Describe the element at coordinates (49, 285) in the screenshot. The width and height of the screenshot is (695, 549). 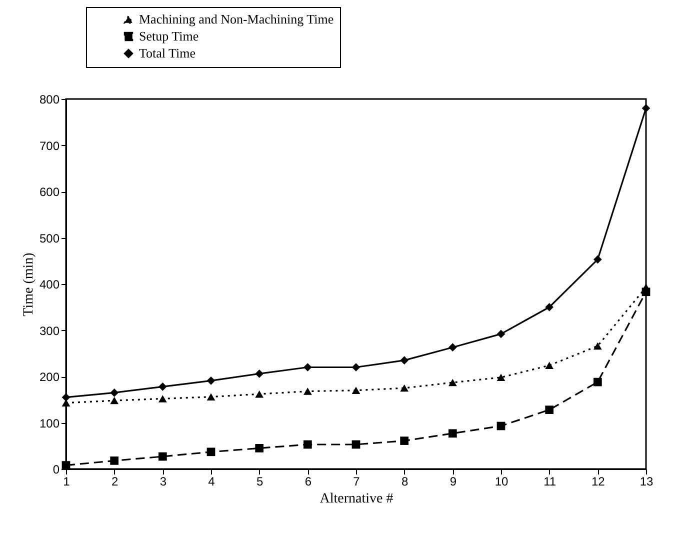
I see `y-tick-label: 400` at that location.